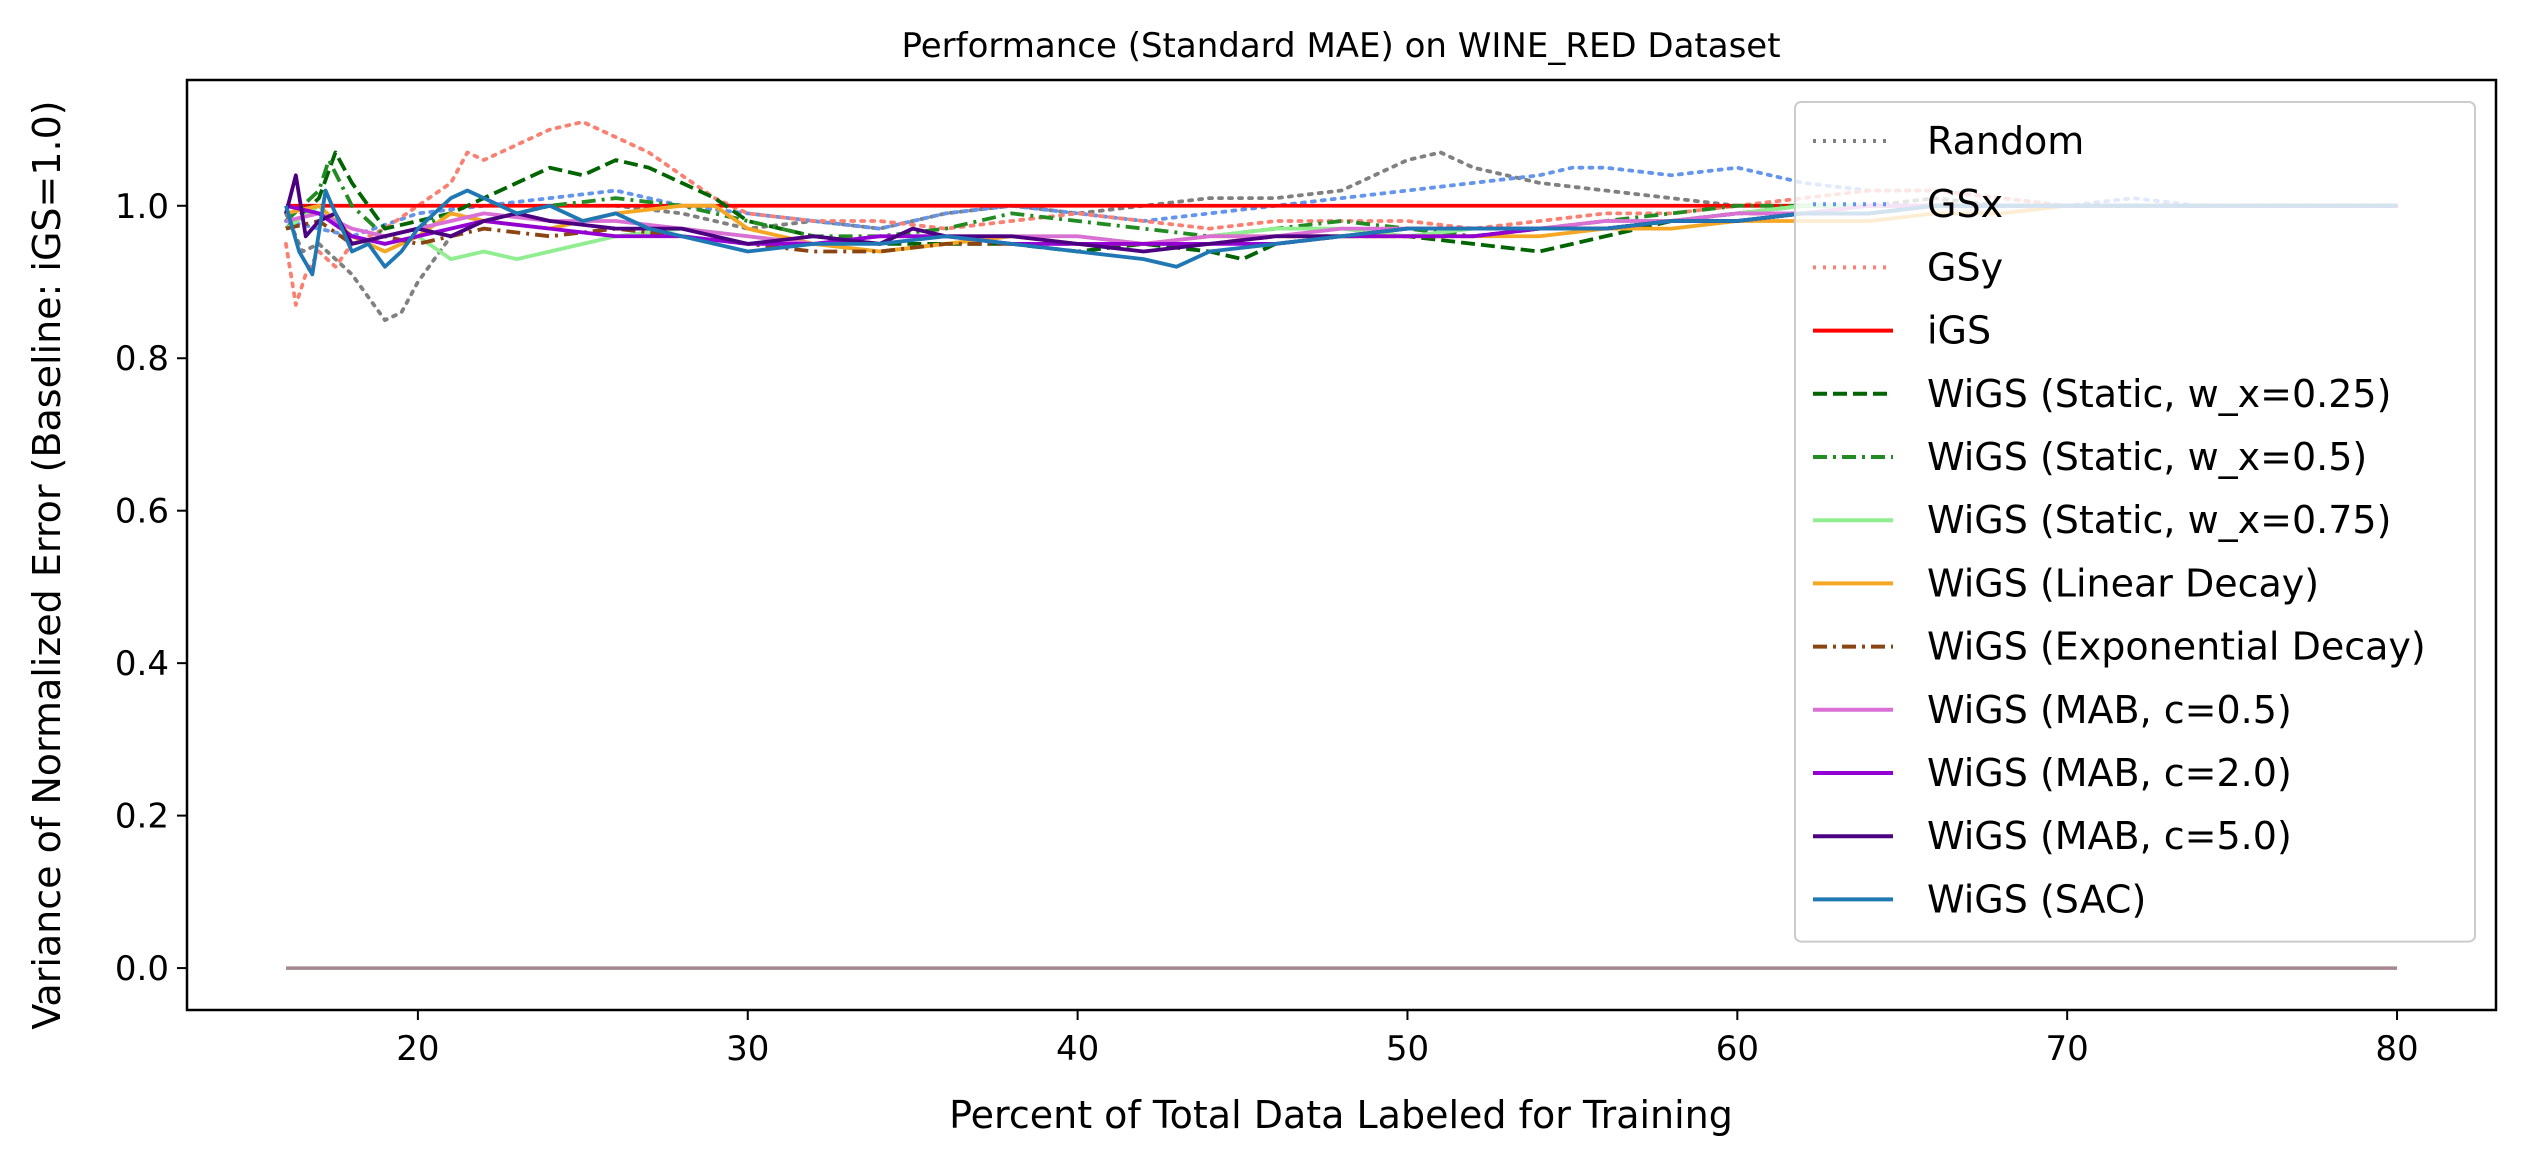 This screenshot has height=1166, width=2539. I want to click on x-tick-label: 60, so click(1737, 1049).